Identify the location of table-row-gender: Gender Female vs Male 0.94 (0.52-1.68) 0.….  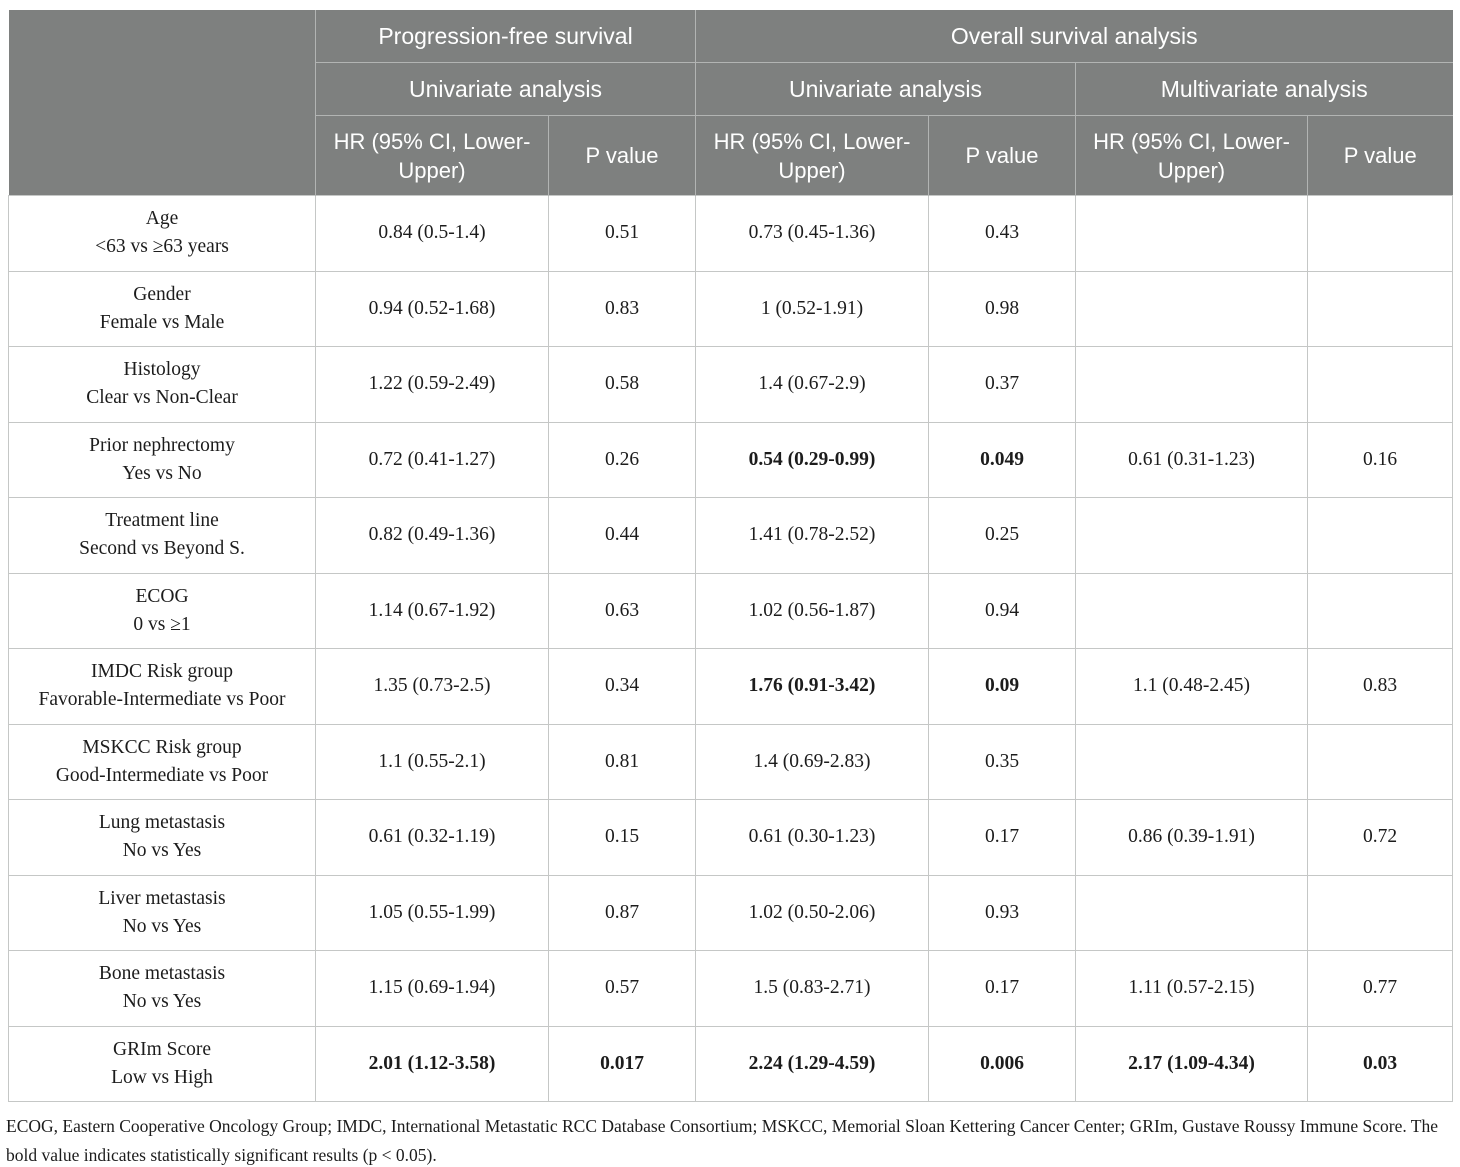
(731, 308).